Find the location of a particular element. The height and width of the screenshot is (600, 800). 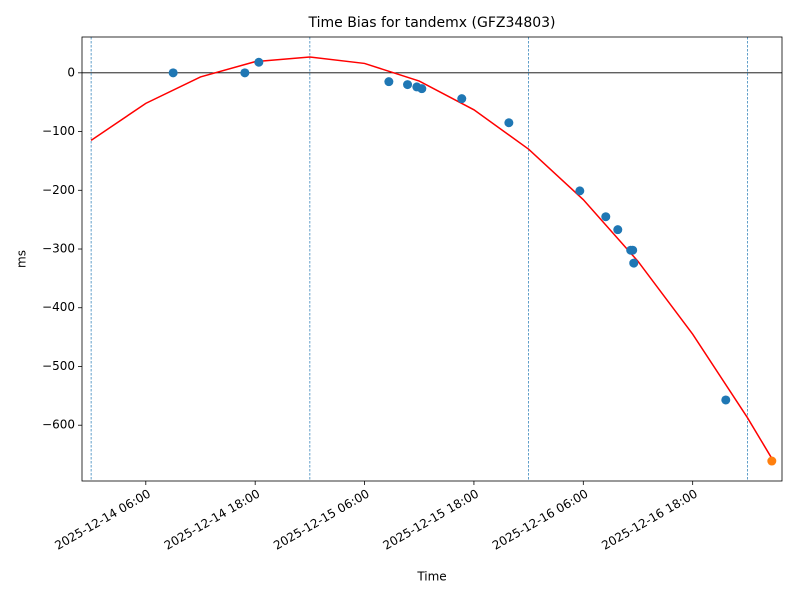

y-axis-label: ms is located at coordinates (22, 259).